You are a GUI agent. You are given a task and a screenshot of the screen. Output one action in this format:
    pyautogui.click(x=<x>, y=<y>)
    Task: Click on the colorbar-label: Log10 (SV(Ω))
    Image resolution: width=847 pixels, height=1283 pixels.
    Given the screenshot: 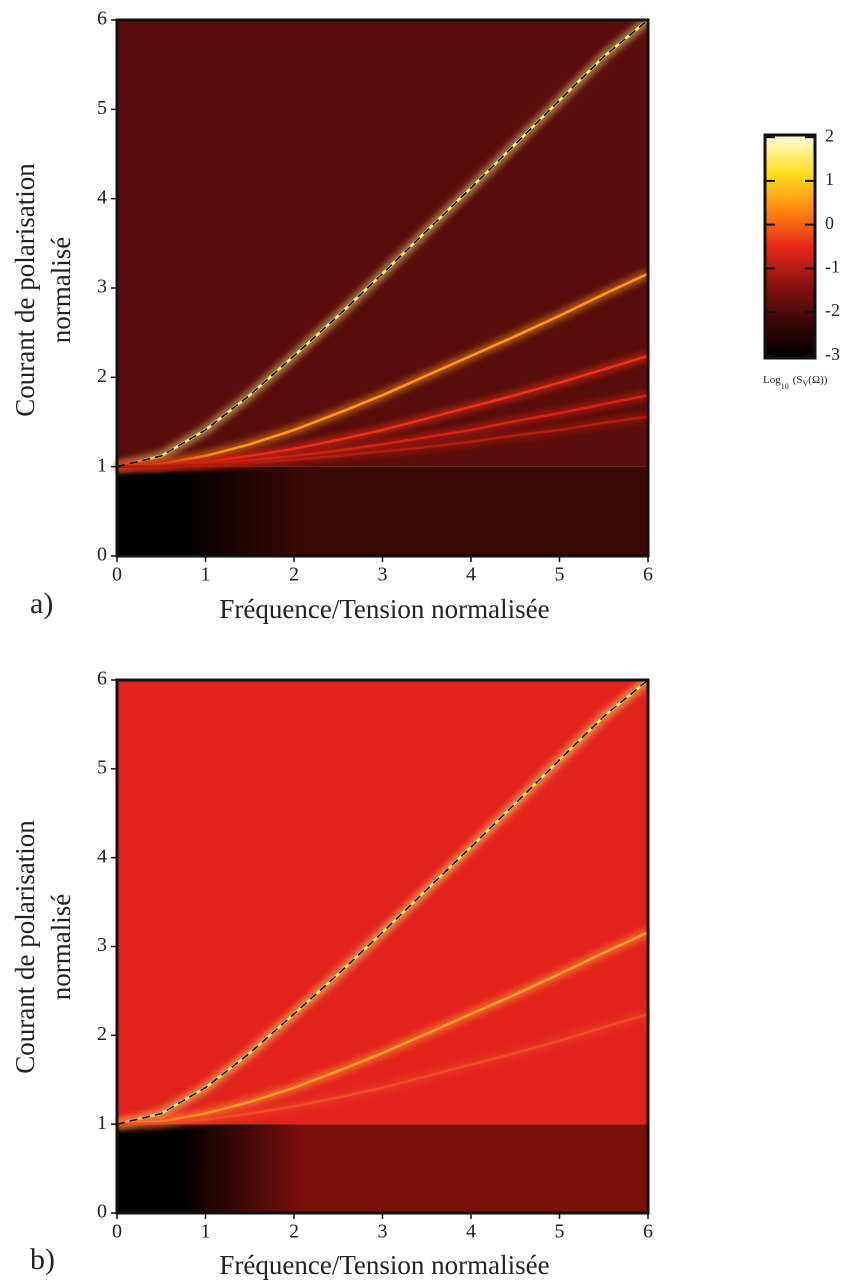 What is the action you would take?
    pyautogui.click(x=795, y=382)
    